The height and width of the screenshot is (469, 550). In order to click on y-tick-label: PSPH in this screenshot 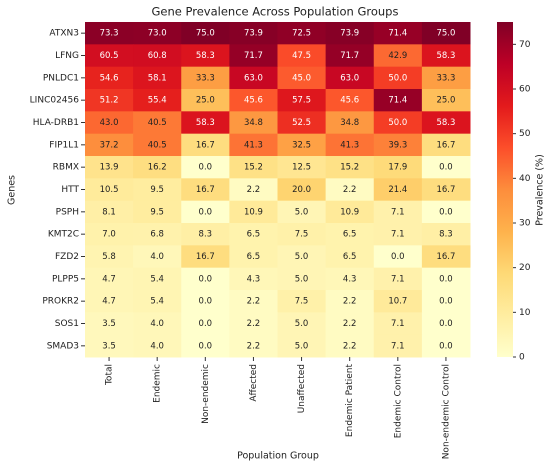, I will do `click(67, 212)`.